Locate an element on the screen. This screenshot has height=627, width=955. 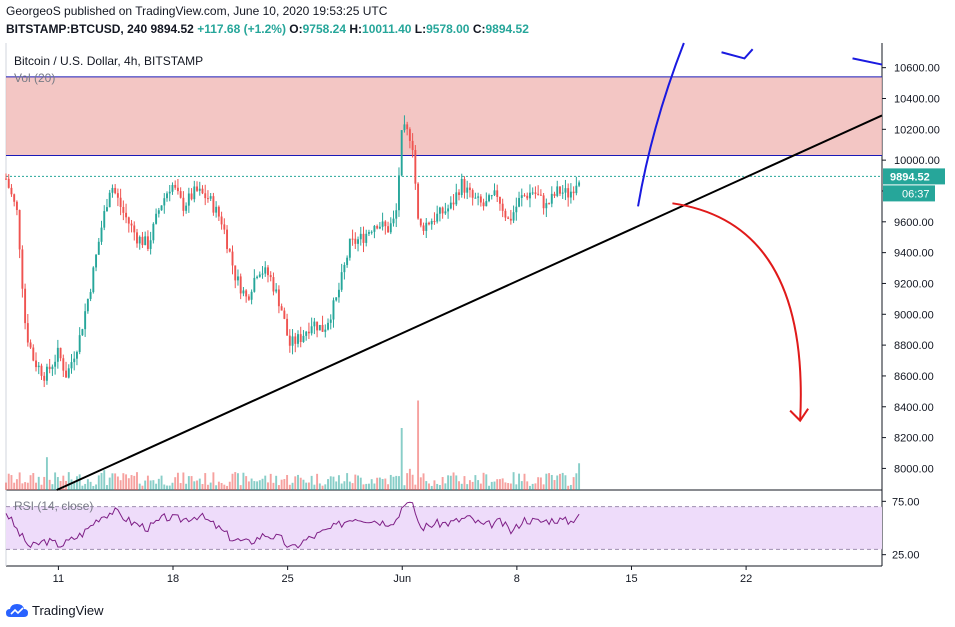
open-label: O: is located at coordinates (296, 29).